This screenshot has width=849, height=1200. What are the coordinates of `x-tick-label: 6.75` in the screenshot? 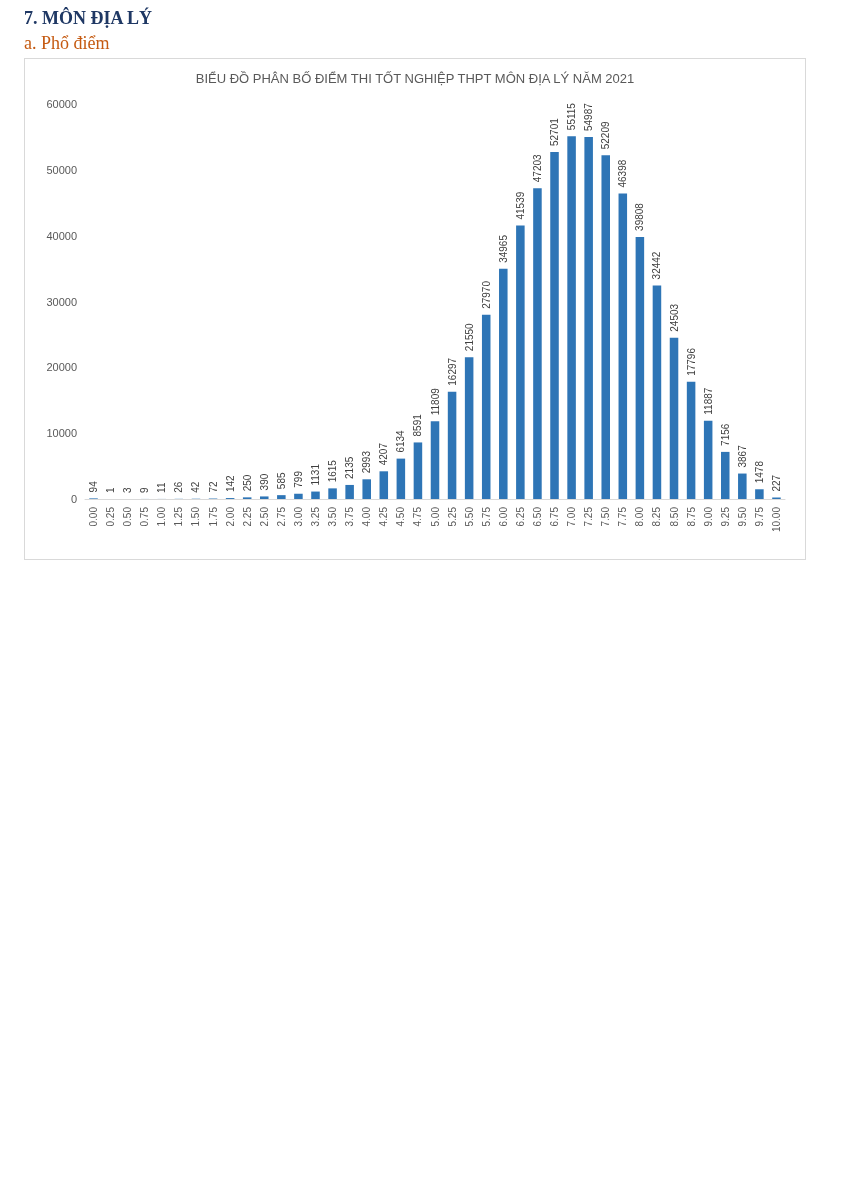 It's located at (555, 516).